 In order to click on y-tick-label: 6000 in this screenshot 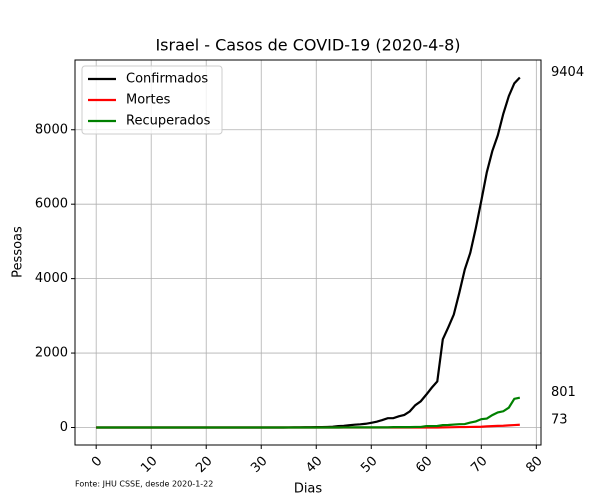, I will do `click(51, 204)`.